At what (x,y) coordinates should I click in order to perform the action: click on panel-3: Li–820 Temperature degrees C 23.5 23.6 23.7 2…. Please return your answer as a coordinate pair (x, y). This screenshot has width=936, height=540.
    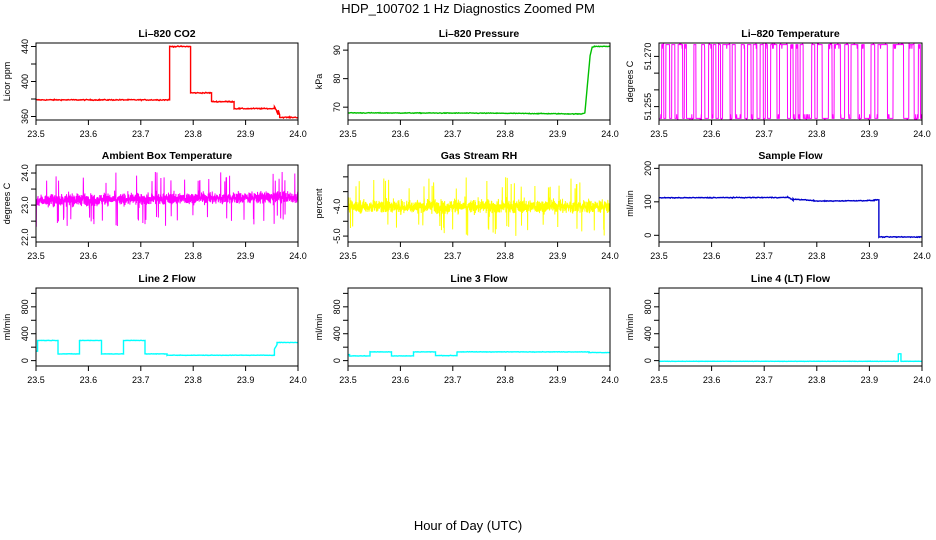
    Looking at the image, I should click on (778, 83).